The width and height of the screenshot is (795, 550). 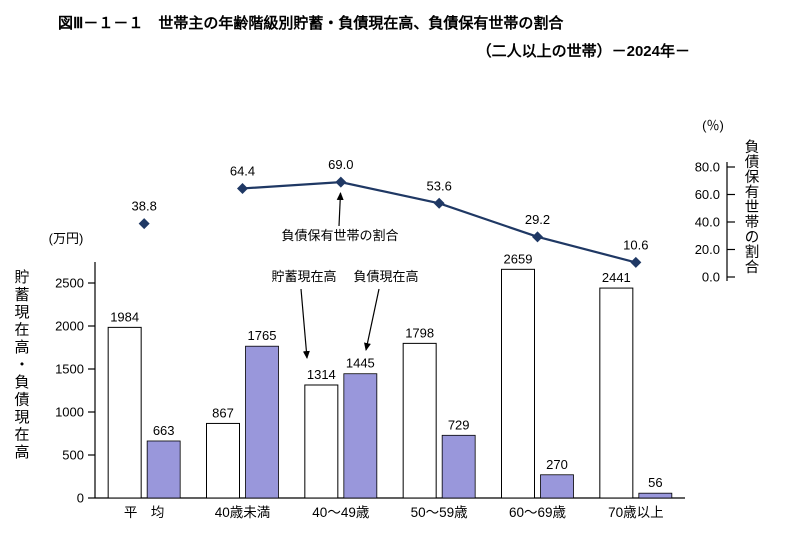 What do you see at coordinates (66, 238) in the screenshot?
I see `left-axis-unit: (万円)` at bounding box center [66, 238].